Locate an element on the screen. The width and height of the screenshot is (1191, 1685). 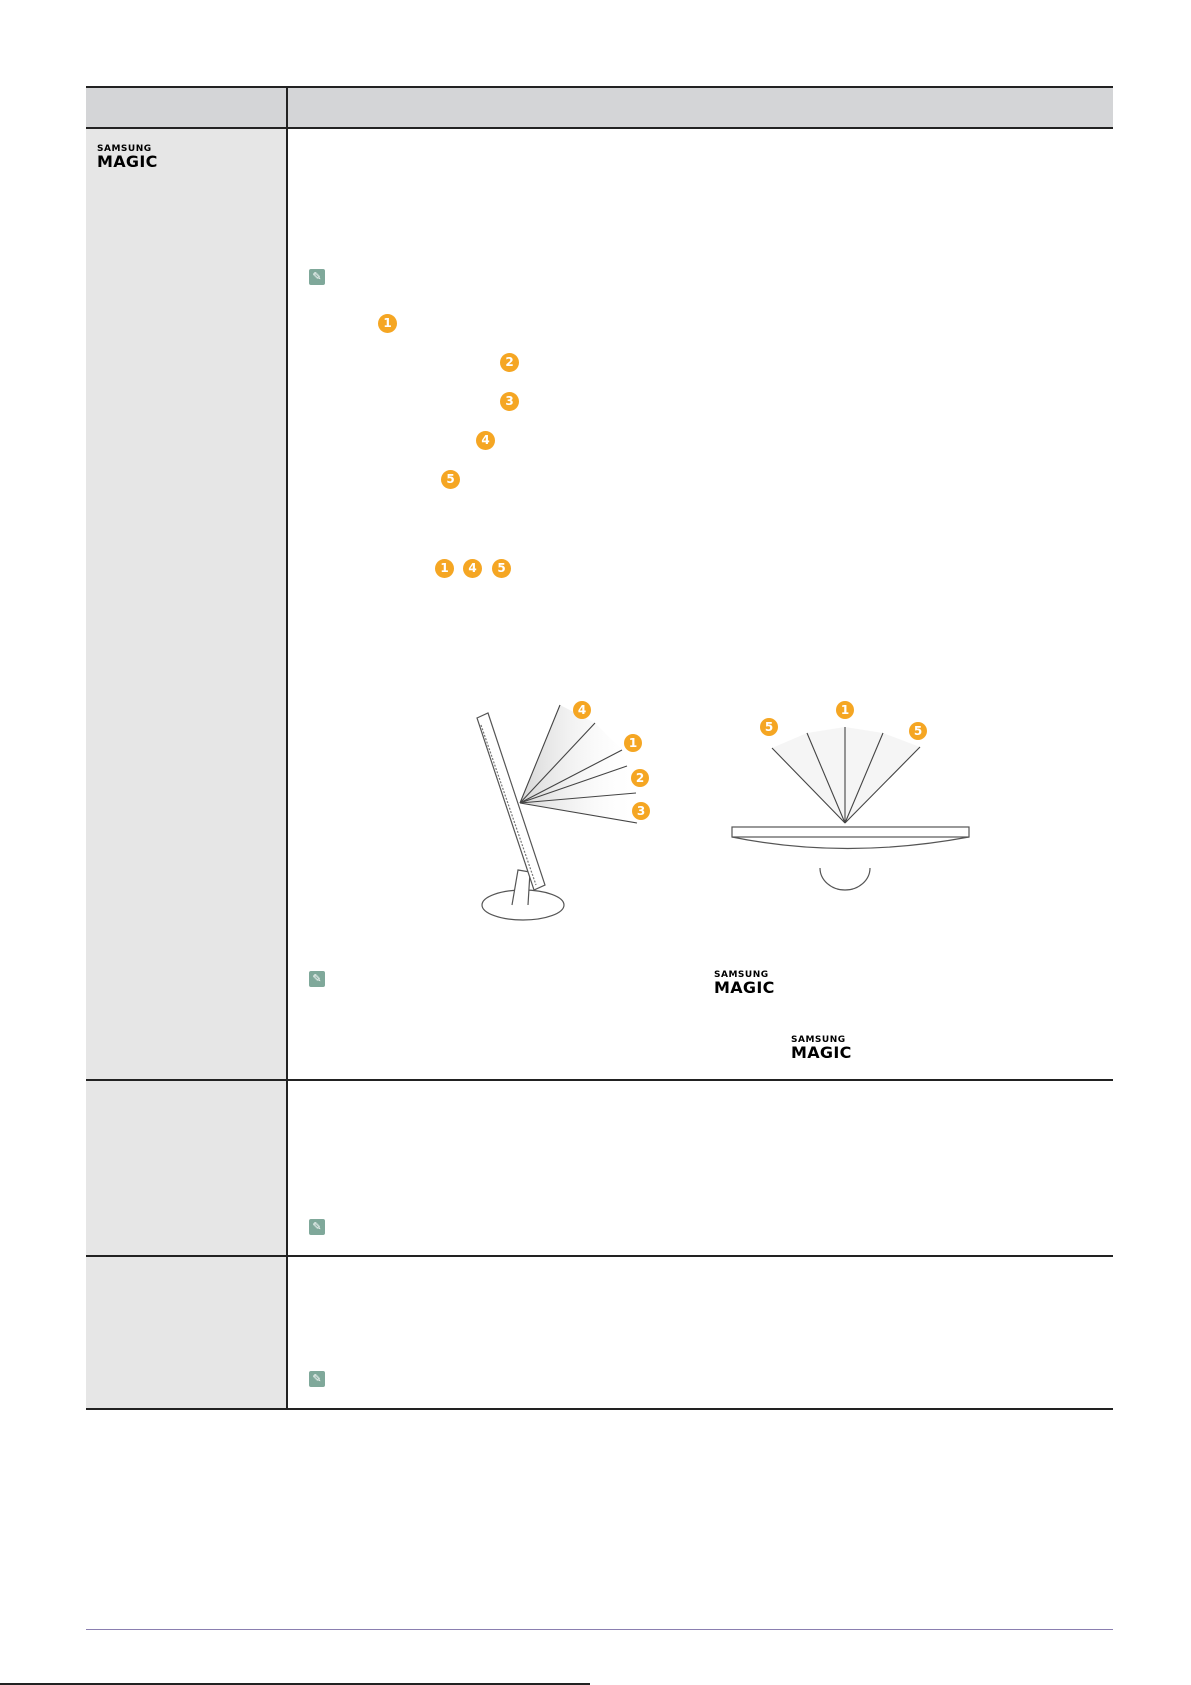
table-bottom-border is located at coordinates (599, 1409).